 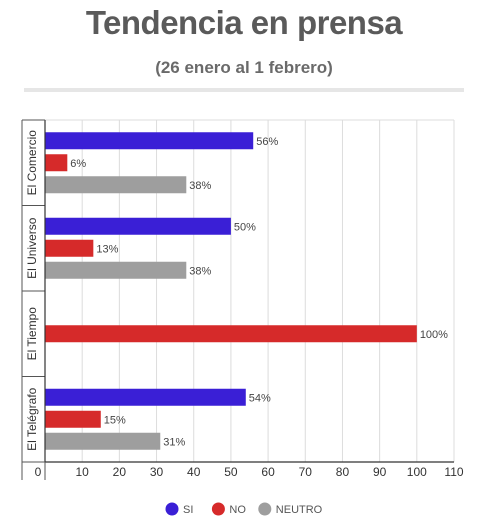 What do you see at coordinates (244, 90) in the screenshot?
I see `title-divider` at bounding box center [244, 90].